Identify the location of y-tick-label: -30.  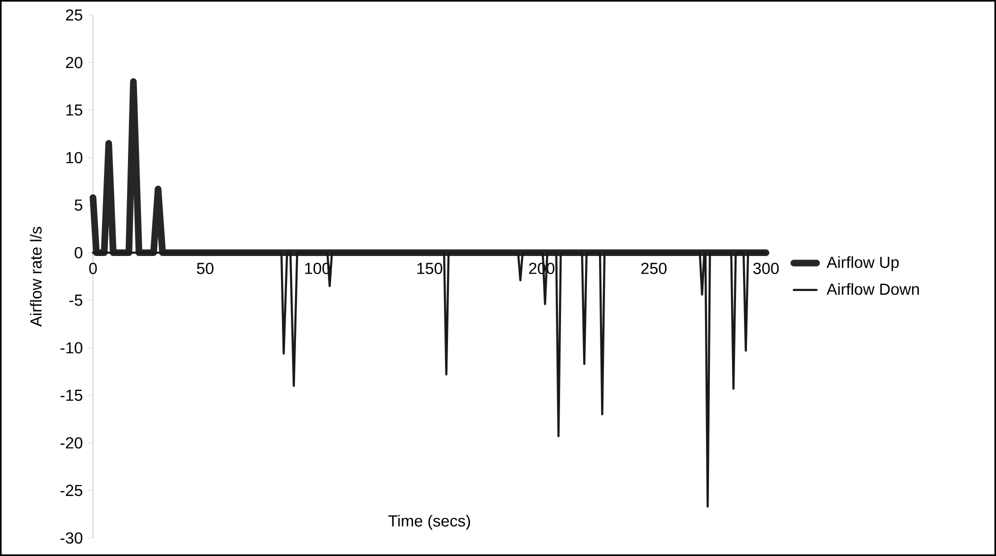
(71, 538).